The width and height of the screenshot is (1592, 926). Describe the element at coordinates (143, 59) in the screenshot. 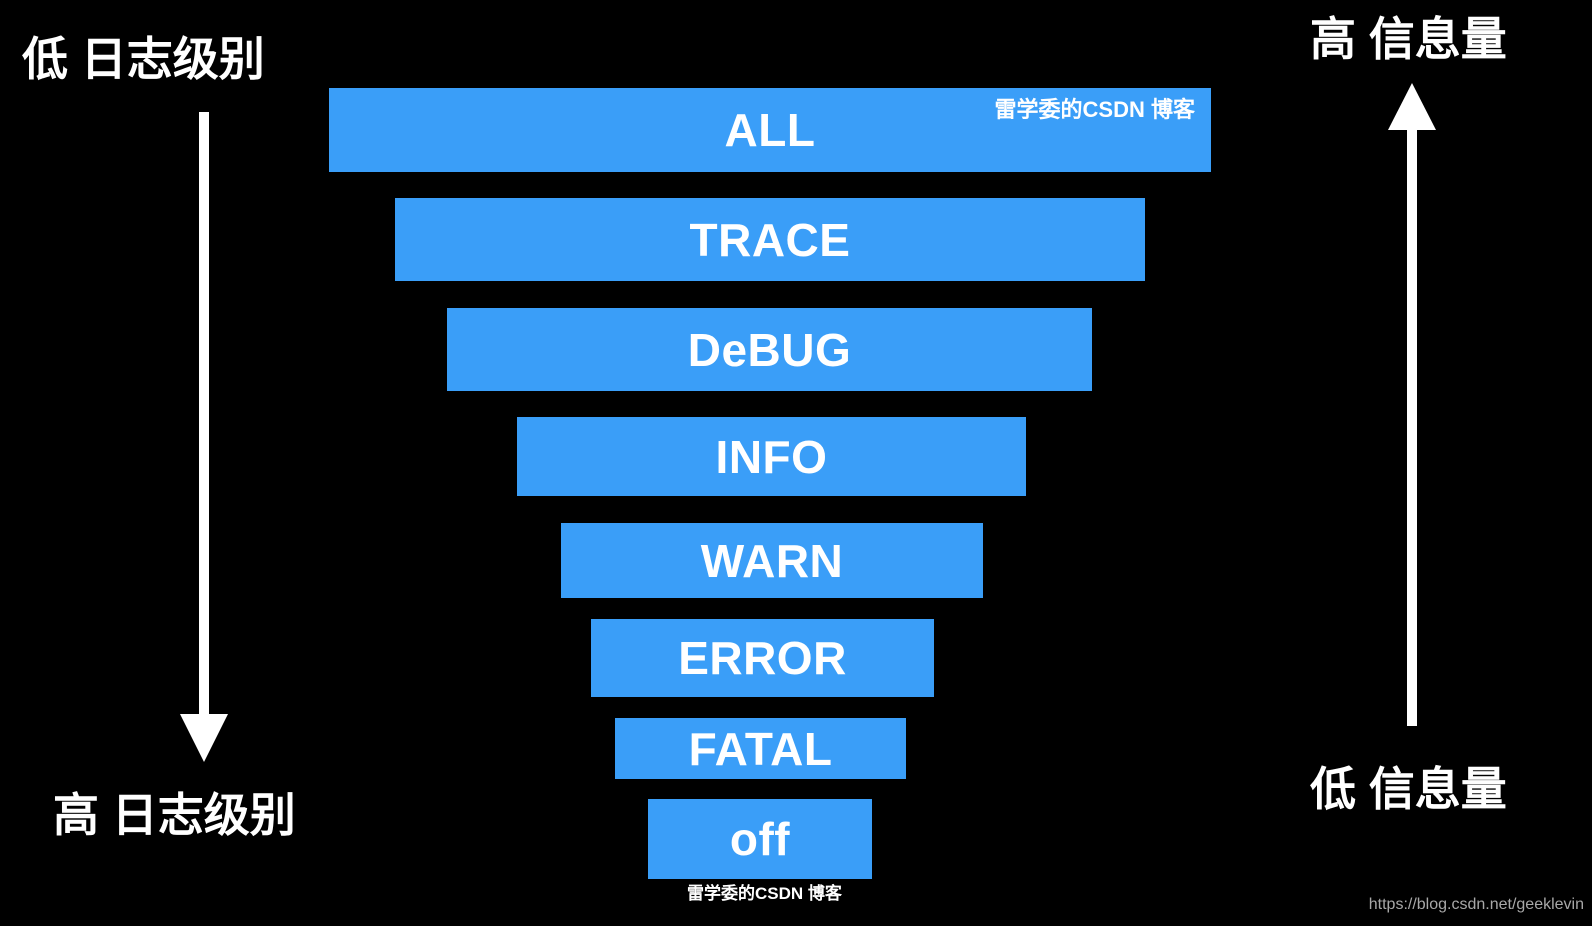

I see `left-top-label: 低 日志级别` at that location.